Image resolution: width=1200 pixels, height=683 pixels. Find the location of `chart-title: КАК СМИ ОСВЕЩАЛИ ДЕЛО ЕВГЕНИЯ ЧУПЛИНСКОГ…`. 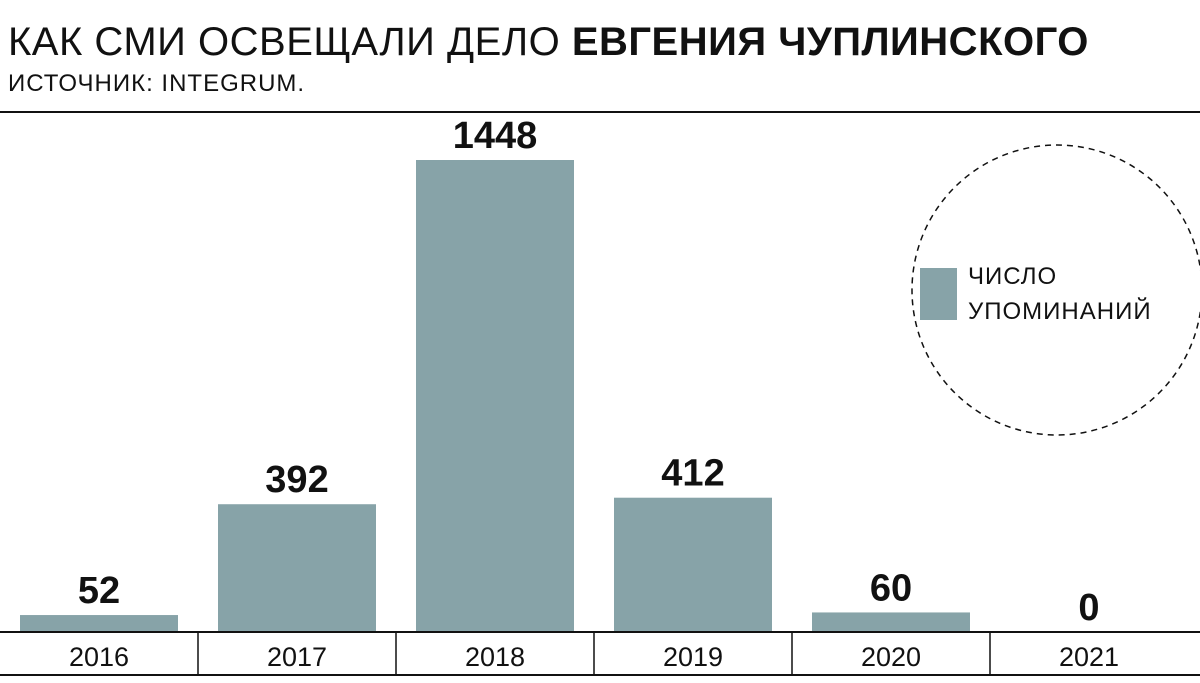

chart-title: КАК СМИ ОСВЕЩАЛИ ДЕЛО ЕВГЕНИЯ ЧУПЛИНСКОГ… is located at coordinates (548, 42).